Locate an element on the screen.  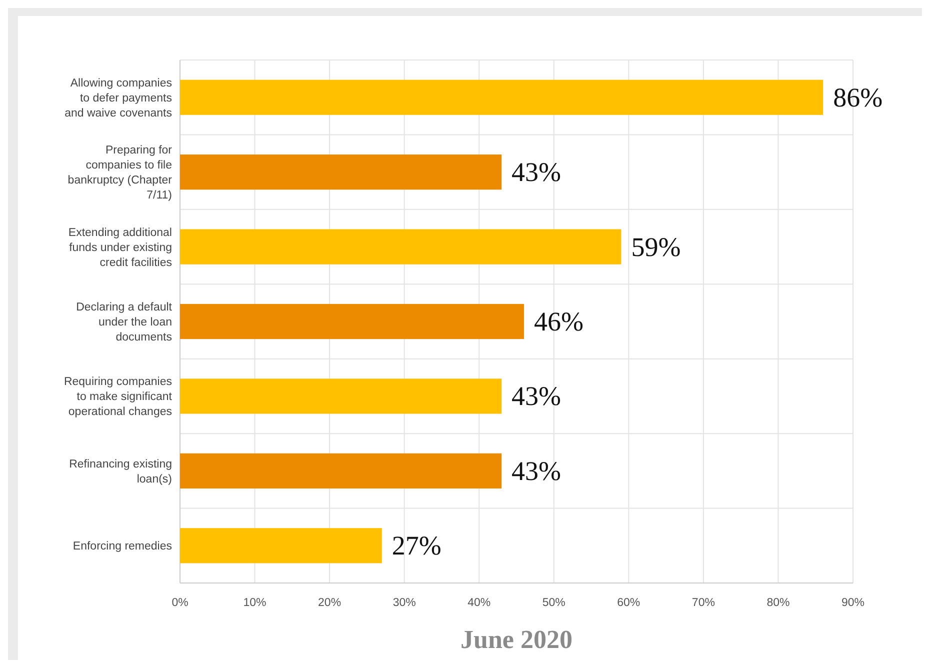
x-tick-label: 90% is located at coordinates (853, 603).